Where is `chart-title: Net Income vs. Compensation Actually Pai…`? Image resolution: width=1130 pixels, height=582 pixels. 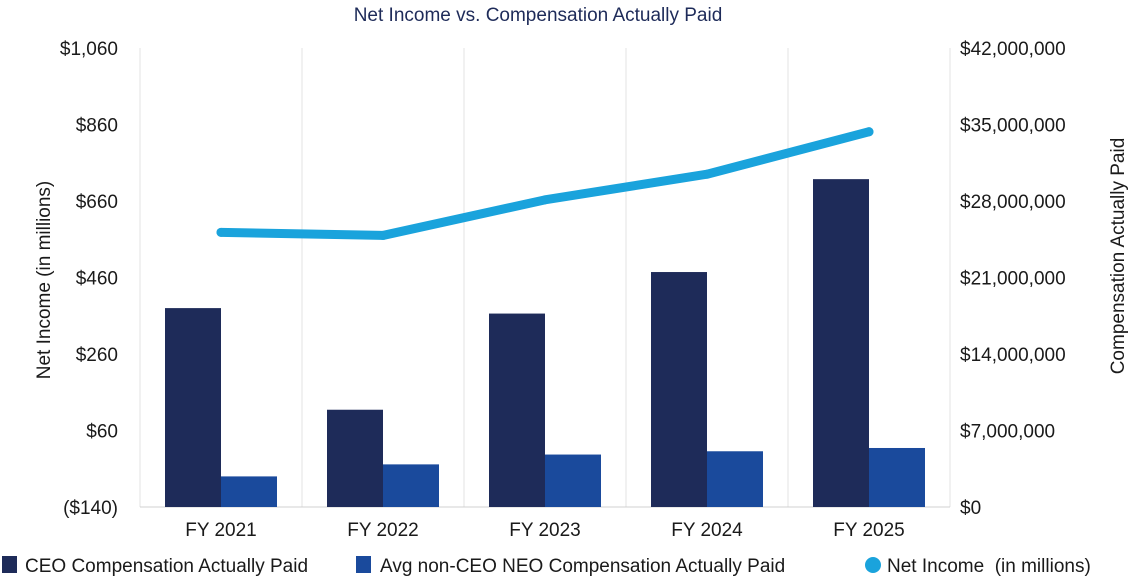 chart-title: Net Income vs. Compensation Actually Pai… is located at coordinates (538, 15).